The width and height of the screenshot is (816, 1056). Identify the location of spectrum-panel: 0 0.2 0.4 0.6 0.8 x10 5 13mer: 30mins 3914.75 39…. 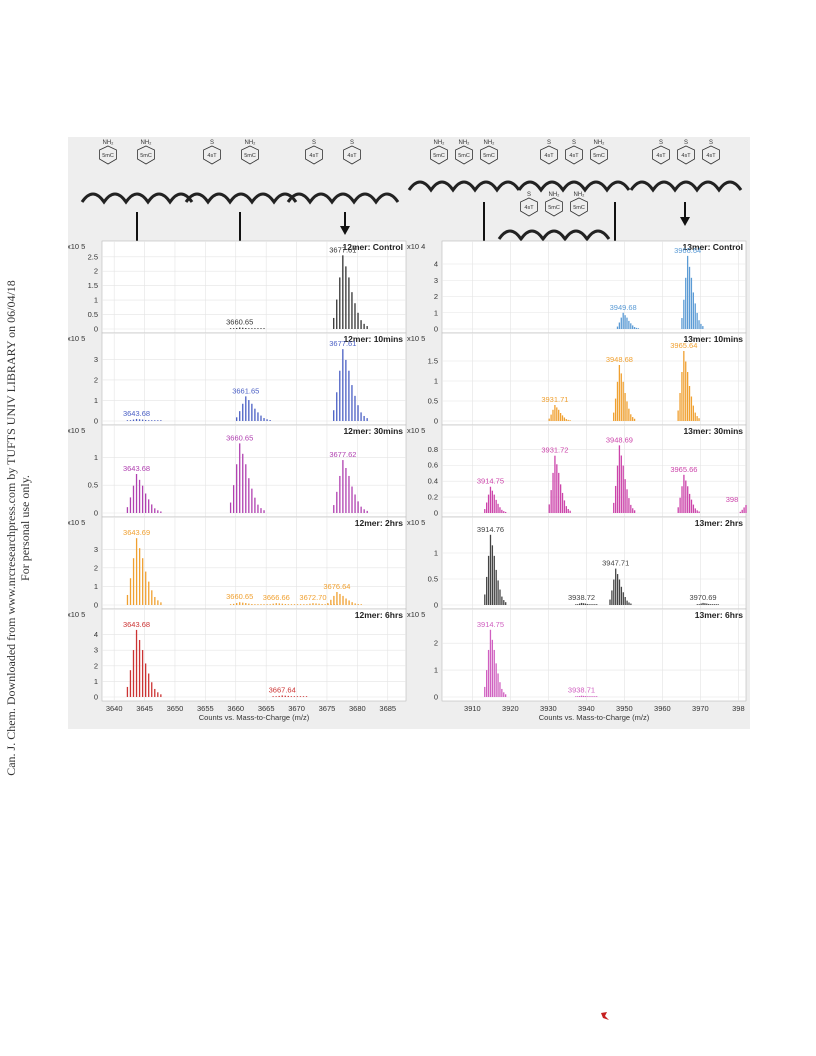
(577, 471).